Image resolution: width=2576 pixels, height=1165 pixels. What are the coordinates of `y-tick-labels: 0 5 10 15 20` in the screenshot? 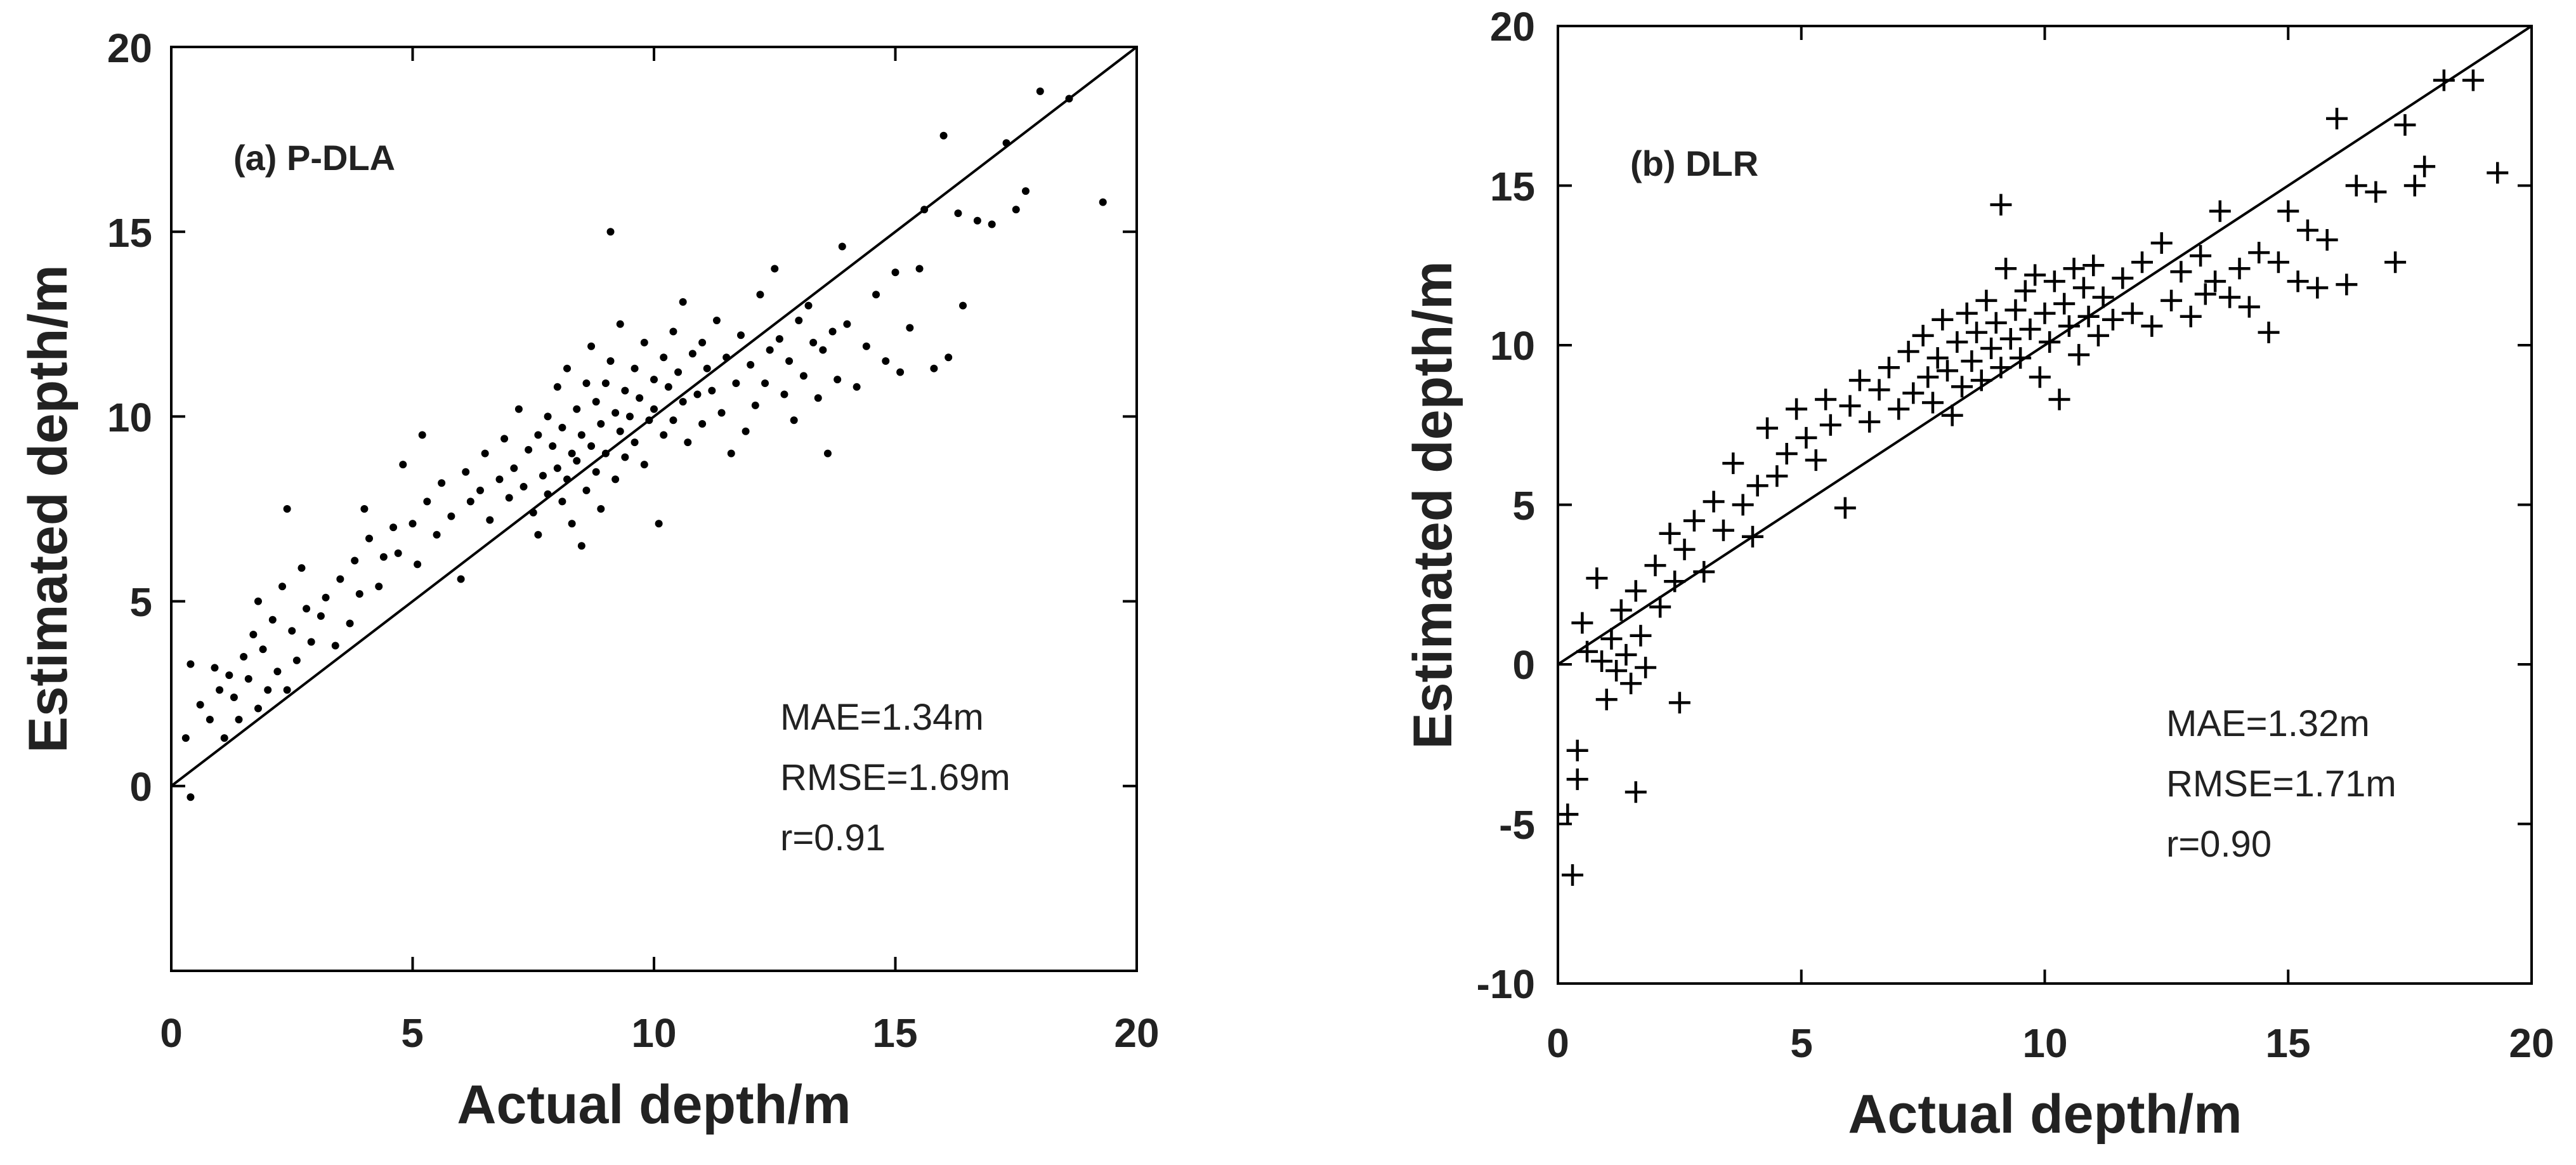 It's located at (129, 417).